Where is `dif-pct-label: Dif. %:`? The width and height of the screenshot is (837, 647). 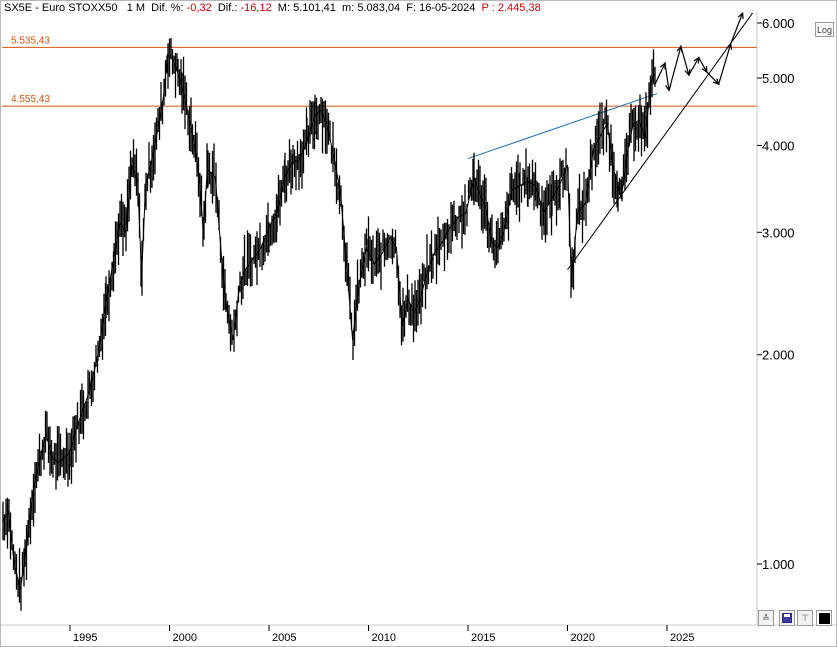
dif-pct-label: Dif. %: is located at coordinates (167, 8).